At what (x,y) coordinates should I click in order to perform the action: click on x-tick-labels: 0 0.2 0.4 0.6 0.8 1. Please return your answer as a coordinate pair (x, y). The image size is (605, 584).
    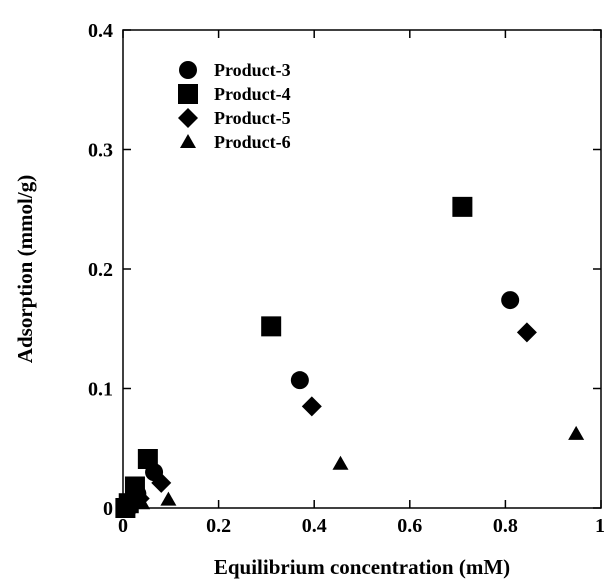
    Looking at the image, I should click on (361, 526).